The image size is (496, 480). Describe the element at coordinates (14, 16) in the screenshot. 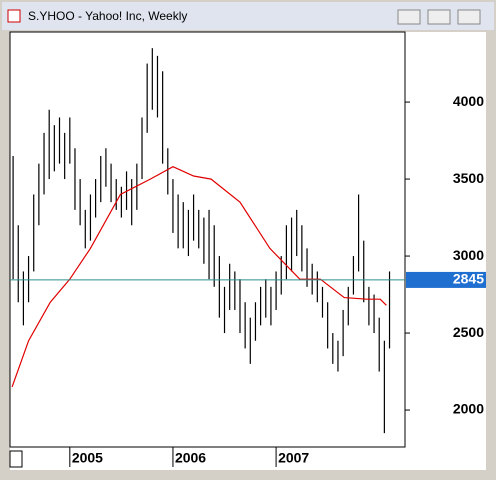

I see `window-icon` at that location.